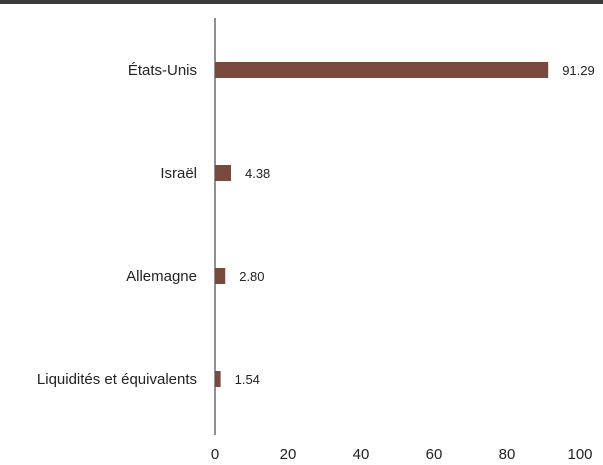  Describe the element at coordinates (162, 70) in the screenshot. I see `category-label: États-Unis` at that location.